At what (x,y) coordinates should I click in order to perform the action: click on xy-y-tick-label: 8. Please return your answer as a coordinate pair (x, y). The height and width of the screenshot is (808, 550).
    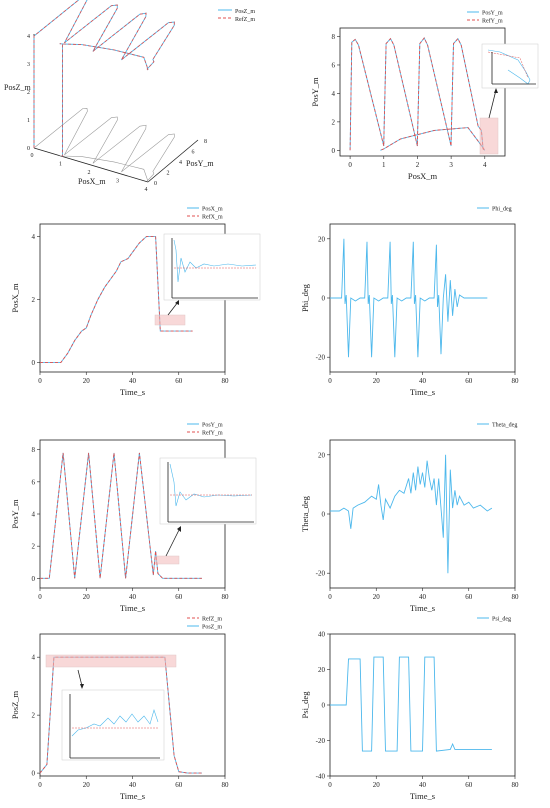
    Looking at the image, I should click on (334, 37).